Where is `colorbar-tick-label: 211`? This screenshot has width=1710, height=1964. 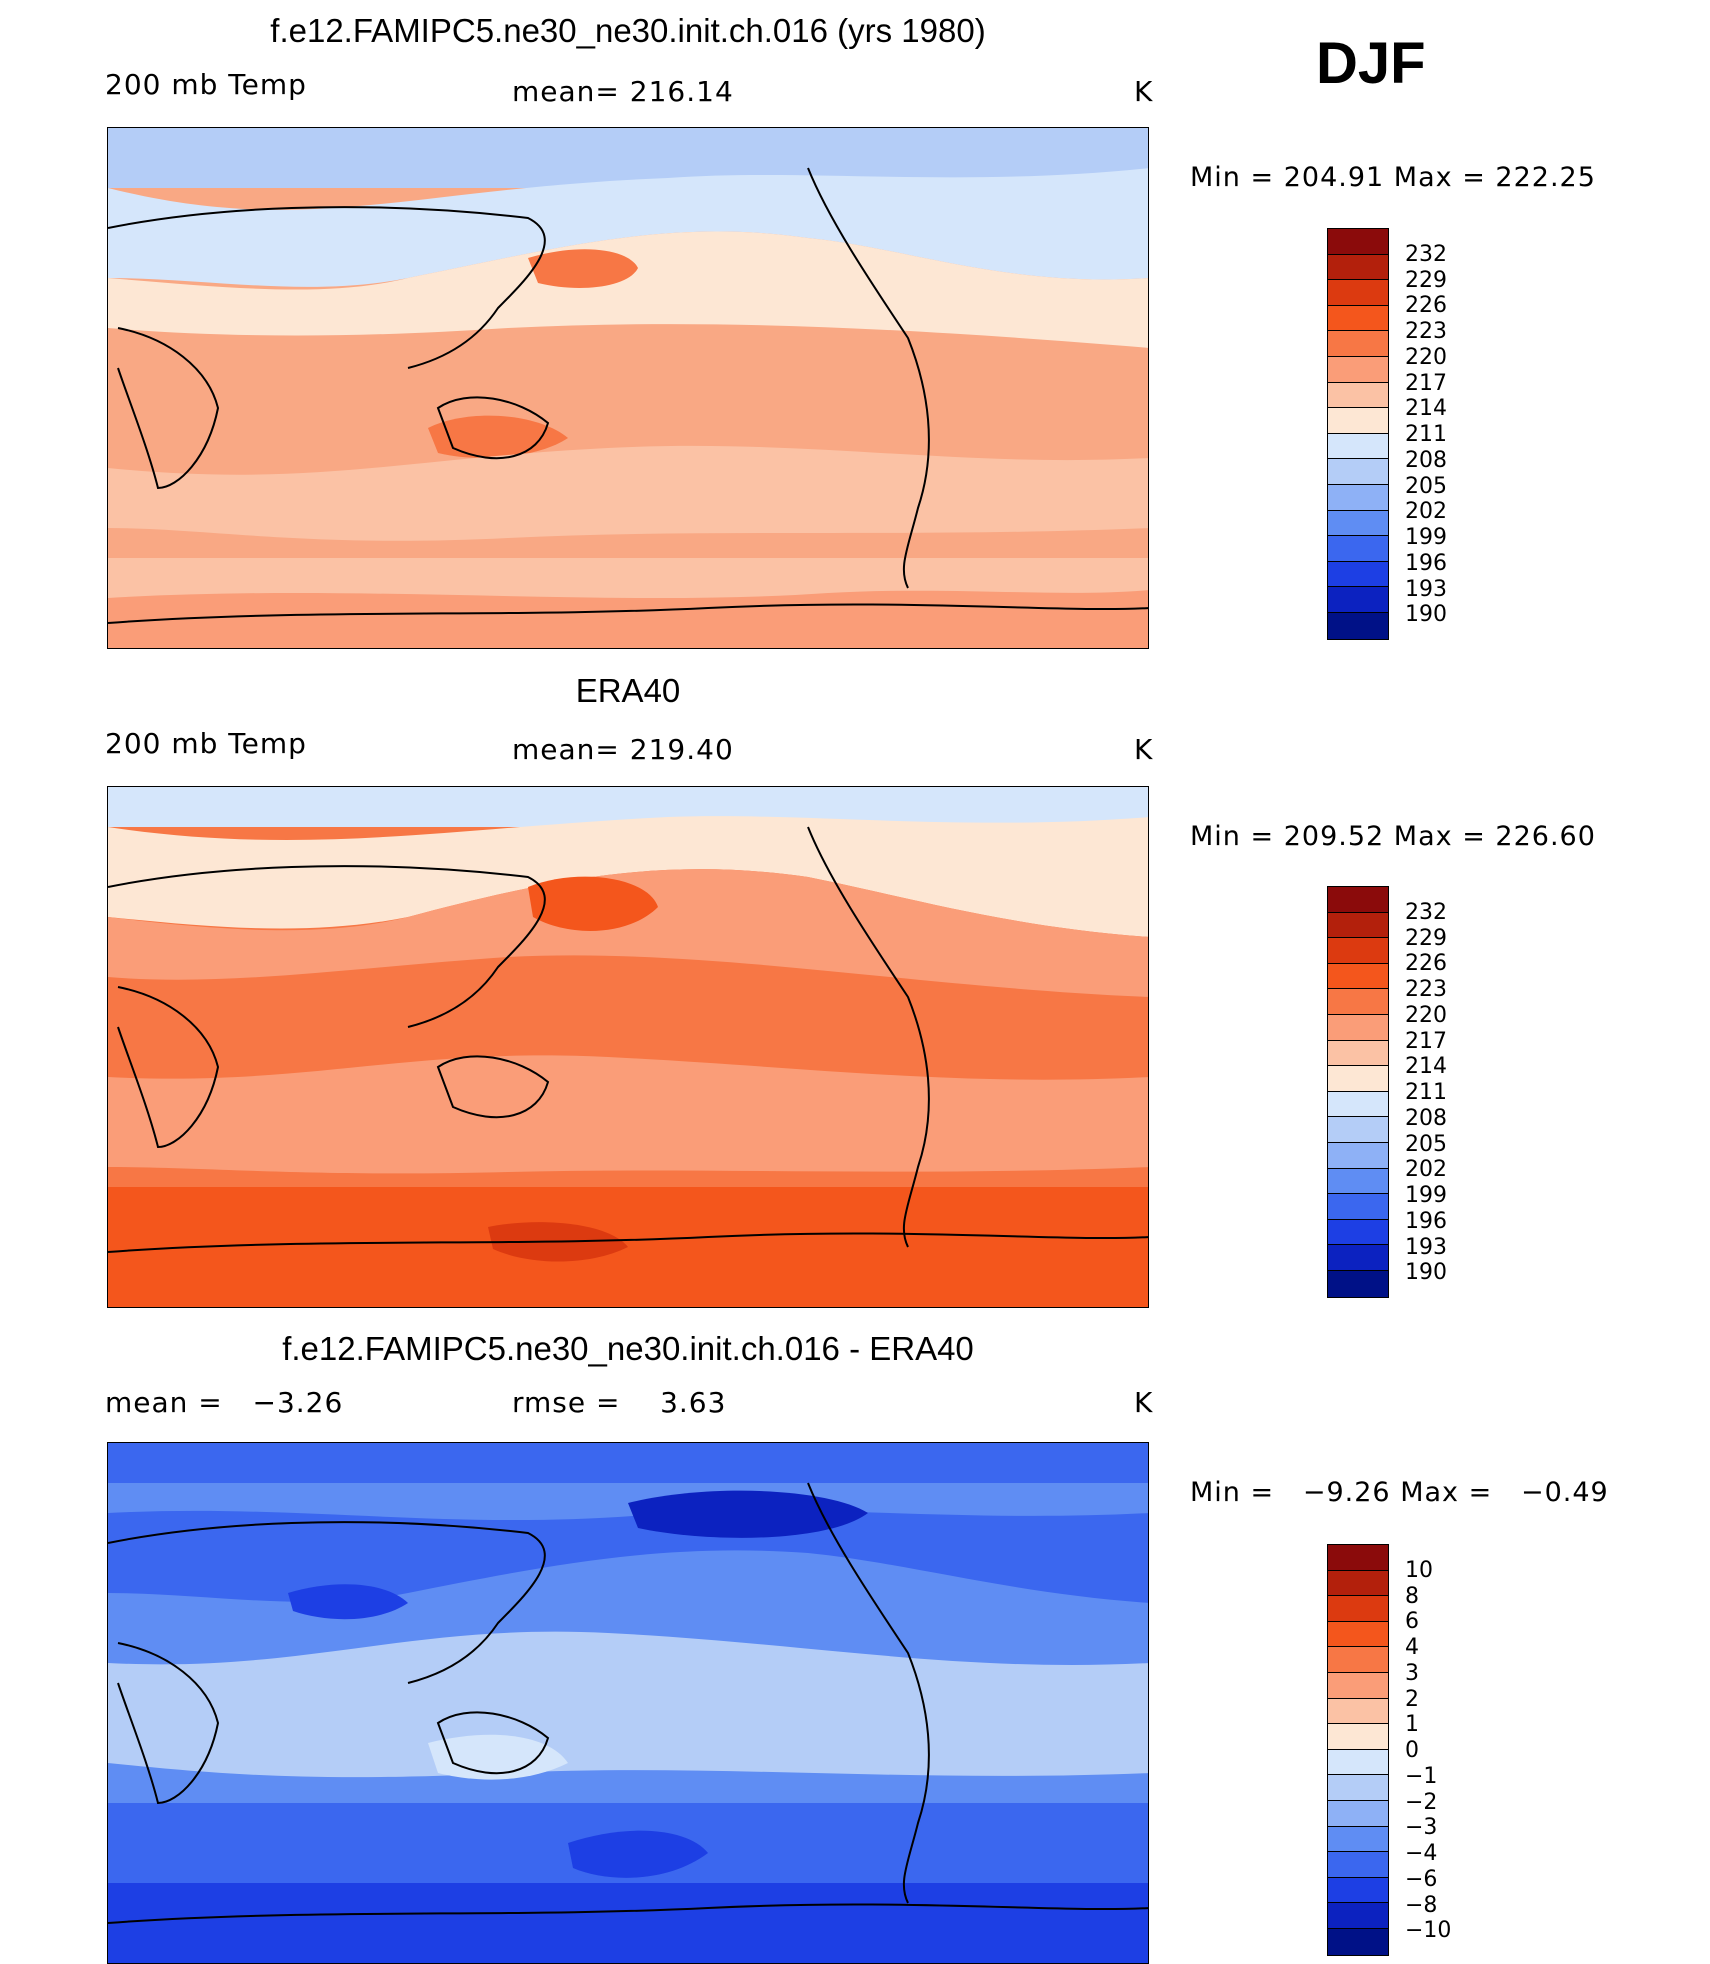 colorbar-tick-label: 211 is located at coordinates (1426, 434).